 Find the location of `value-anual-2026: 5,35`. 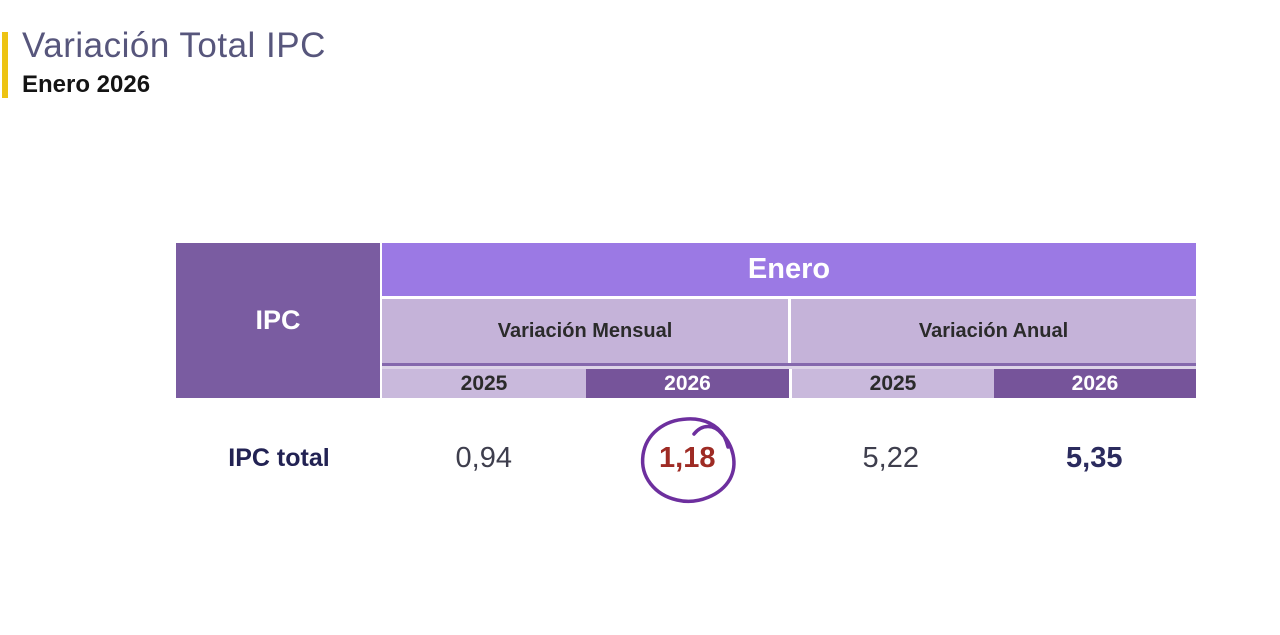

value-anual-2026: 5,35 is located at coordinates (1094, 457).